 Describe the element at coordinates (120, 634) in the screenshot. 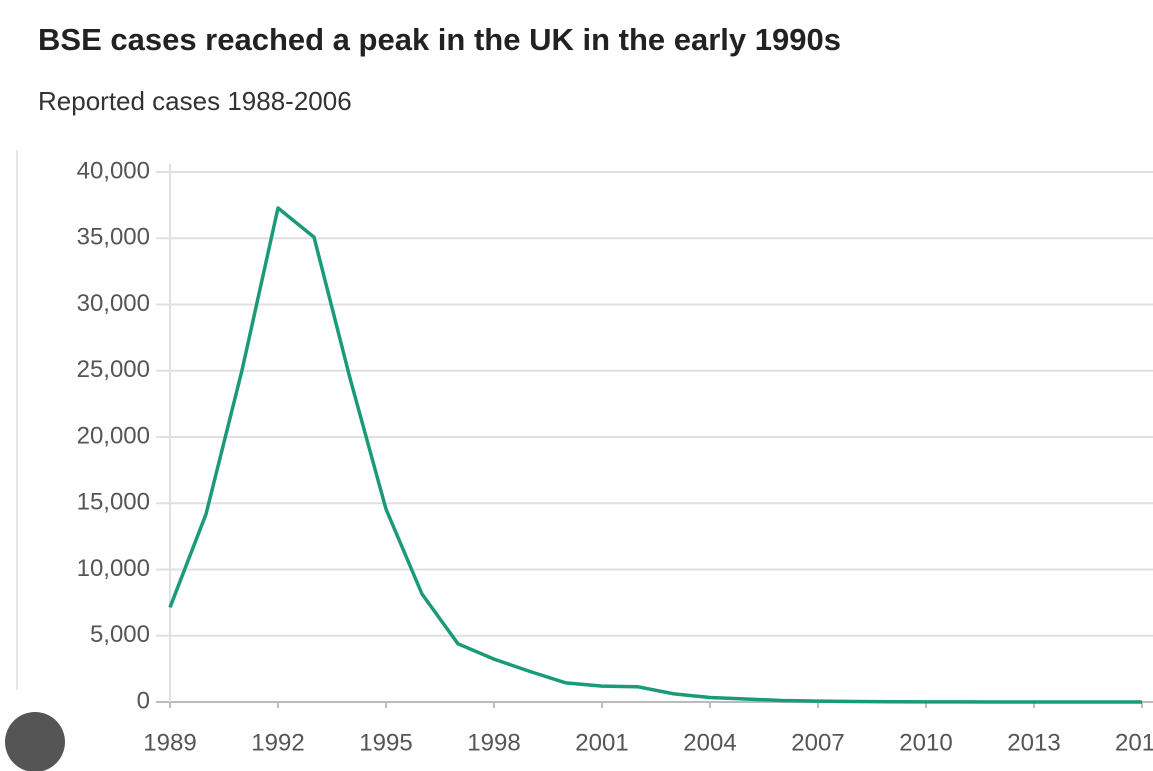

I see `y-tick-label: 5,000` at that location.